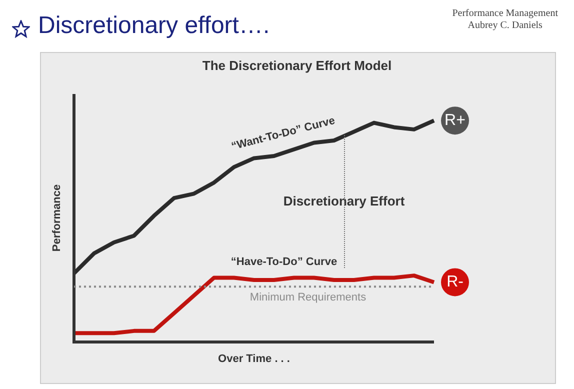 The height and width of the screenshot is (389, 574). Describe the element at coordinates (297, 65) in the screenshot. I see `chart-subtitle: The Discretionary Effort Model` at that location.